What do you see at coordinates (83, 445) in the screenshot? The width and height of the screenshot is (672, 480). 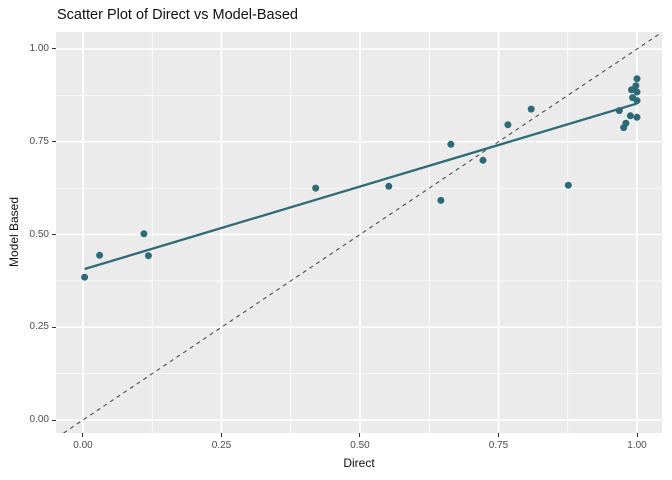 I see `x-tick-label: 0.00` at bounding box center [83, 445].